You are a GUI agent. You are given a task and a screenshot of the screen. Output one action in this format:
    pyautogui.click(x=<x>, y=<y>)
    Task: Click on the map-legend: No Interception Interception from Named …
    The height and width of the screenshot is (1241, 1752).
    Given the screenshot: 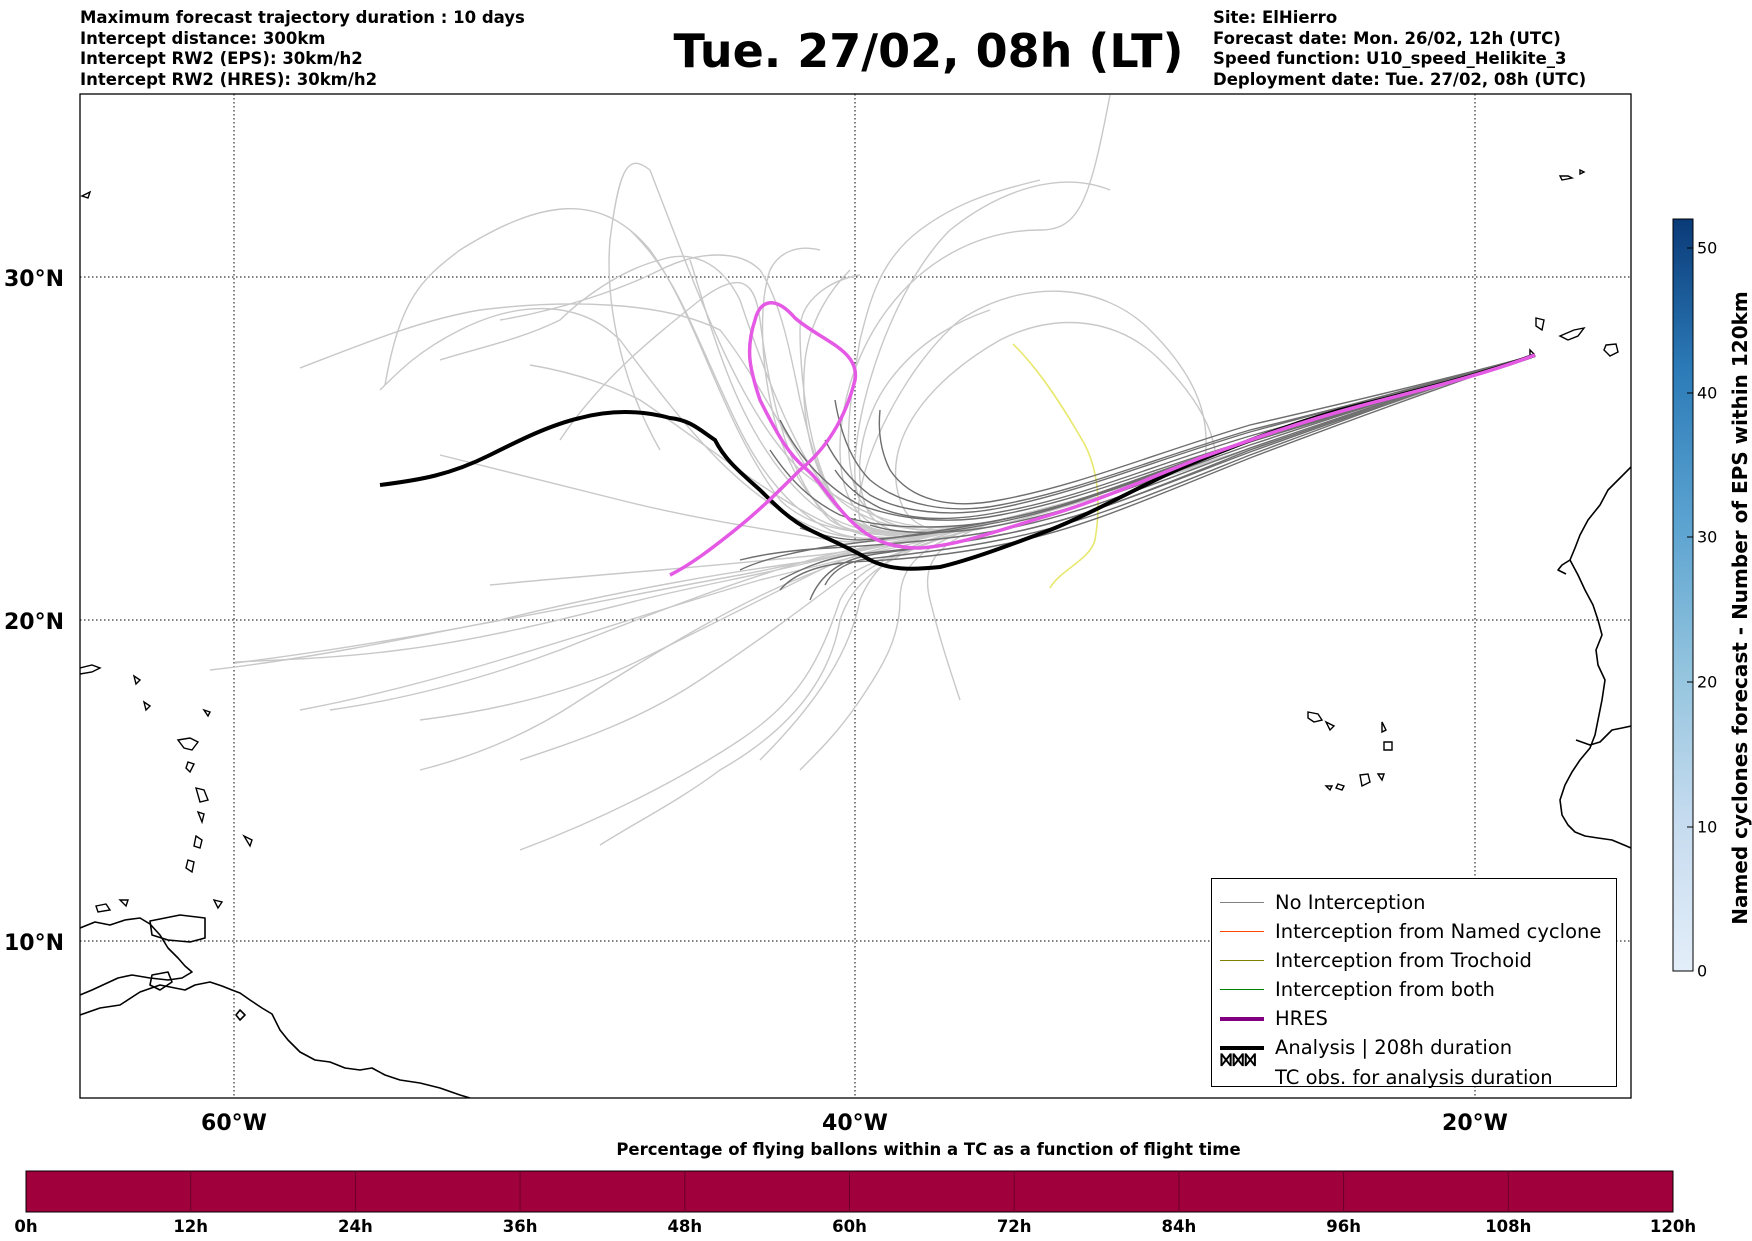 What is the action you would take?
    pyautogui.click(x=1414, y=983)
    